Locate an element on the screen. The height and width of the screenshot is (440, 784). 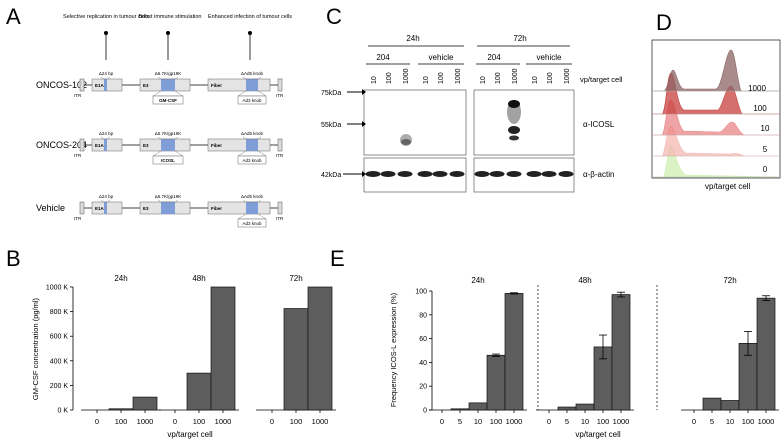
e-ytick: 60 is located at coordinates (423, 339).